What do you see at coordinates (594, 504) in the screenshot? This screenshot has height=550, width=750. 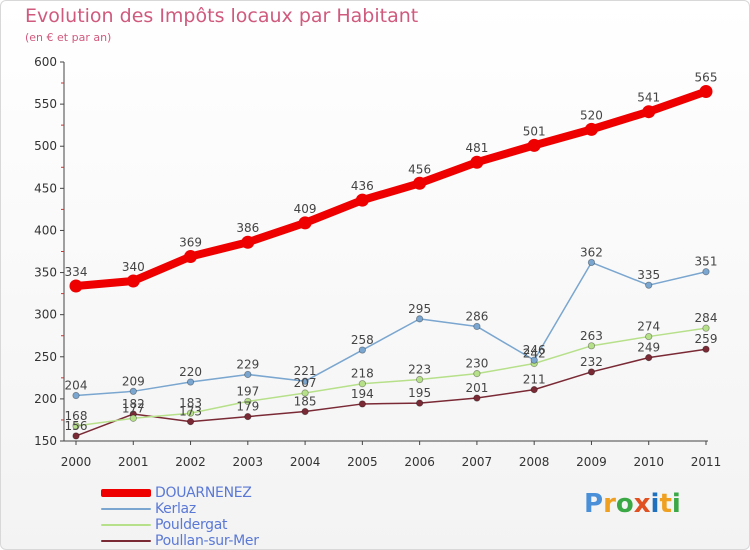 I see `logo-letter: P` at bounding box center [594, 504].